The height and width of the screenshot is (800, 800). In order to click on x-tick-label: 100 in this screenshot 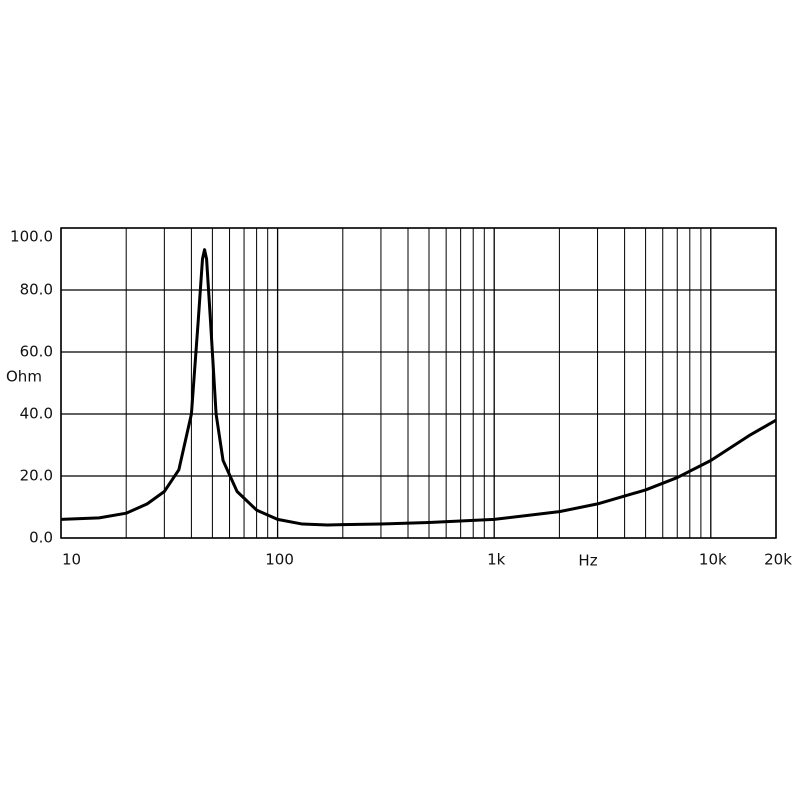, I will do `click(279, 560)`.